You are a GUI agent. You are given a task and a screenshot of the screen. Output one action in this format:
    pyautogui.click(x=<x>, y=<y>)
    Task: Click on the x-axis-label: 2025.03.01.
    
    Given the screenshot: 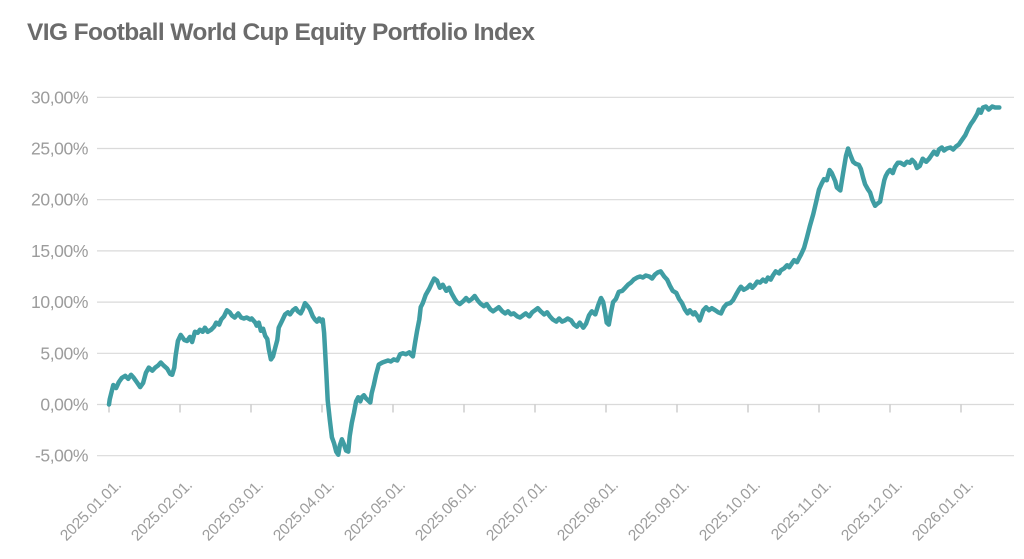 What is the action you would take?
    pyautogui.click(x=233, y=511)
    